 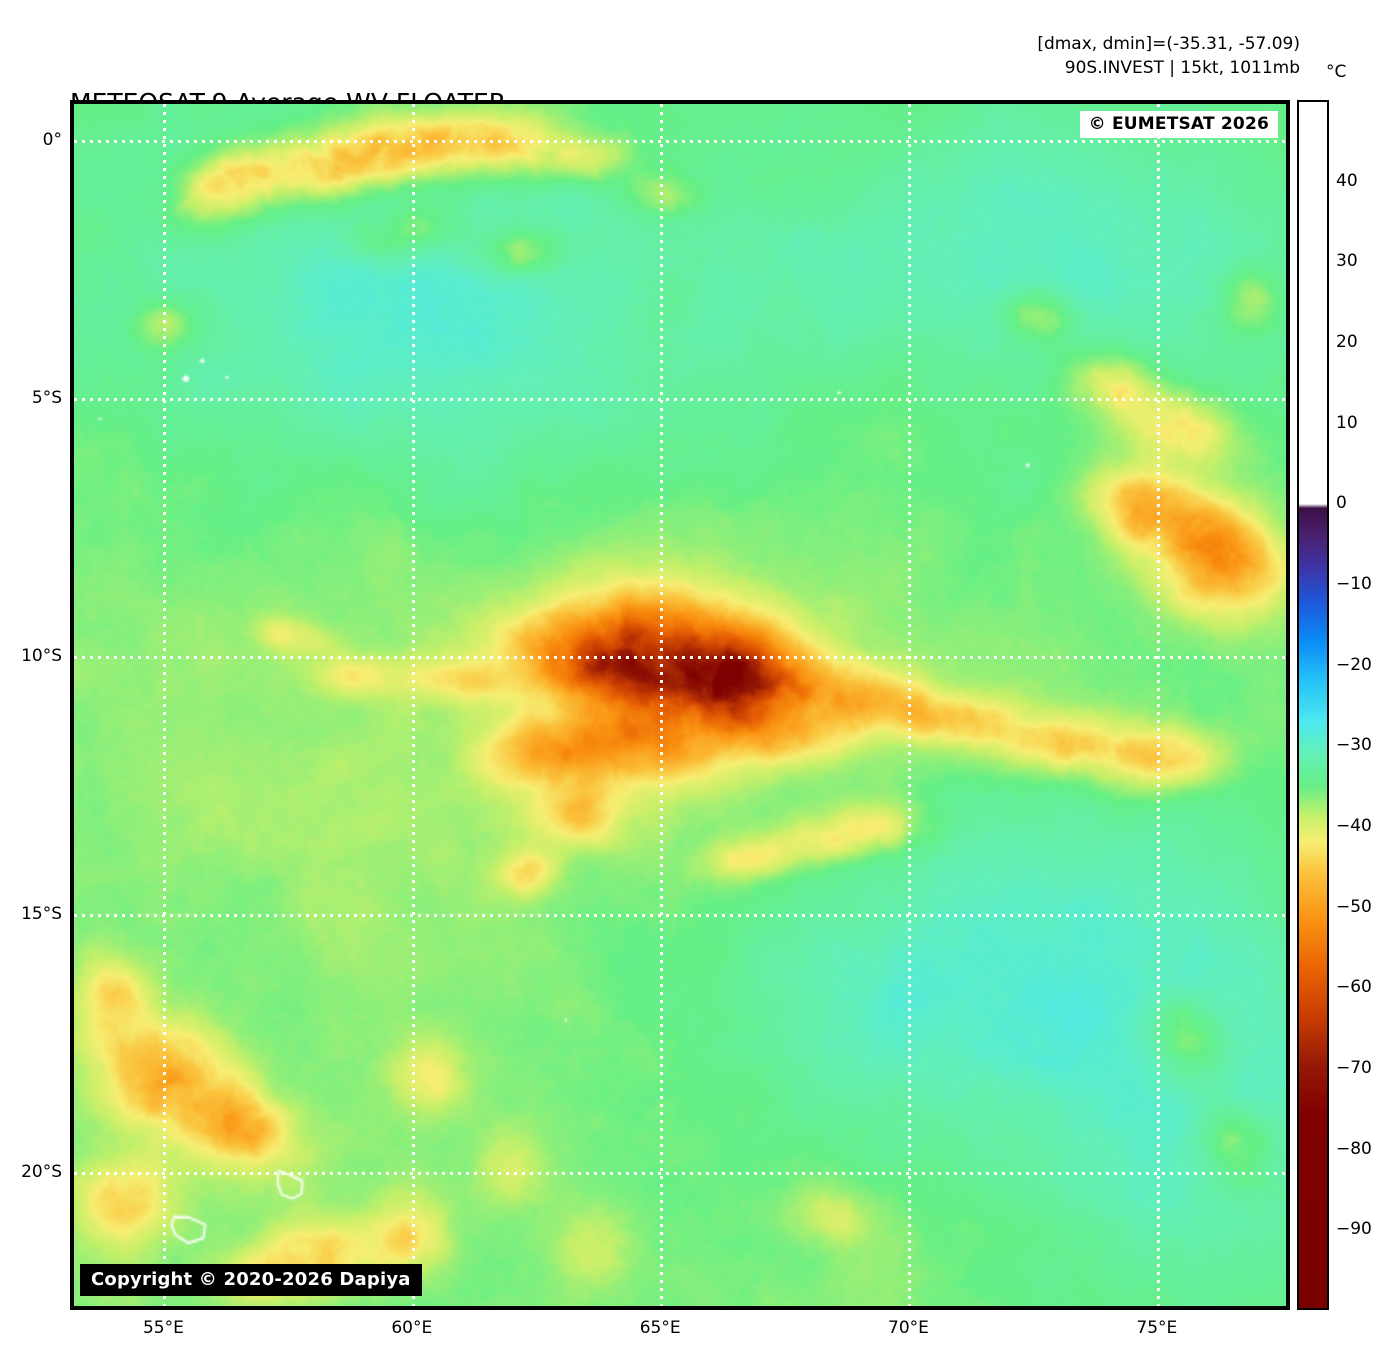 What do you see at coordinates (1354, 745) in the screenshot?
I see `colorbar-tick-label: −30` at bounding box center [1354, 745].